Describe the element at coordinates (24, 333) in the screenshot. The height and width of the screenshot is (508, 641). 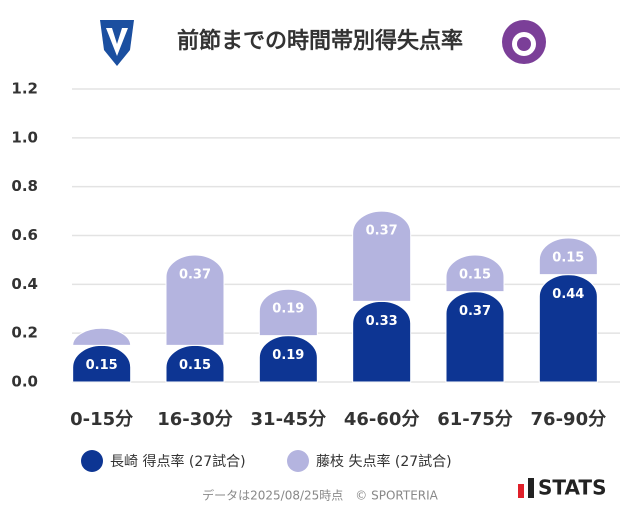
I see `y-tick-label: 0.2` at that location.